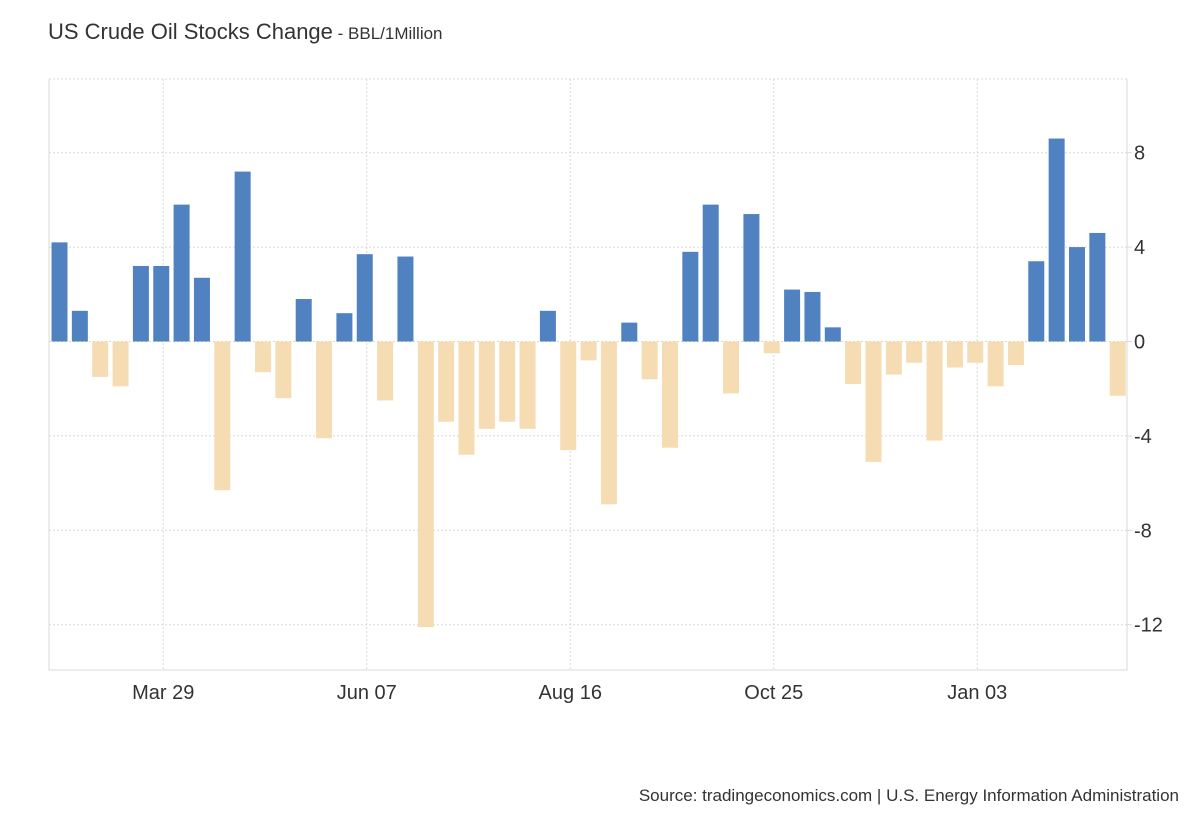  I want to click on y-tick-label: 8, so click(1139, 154).